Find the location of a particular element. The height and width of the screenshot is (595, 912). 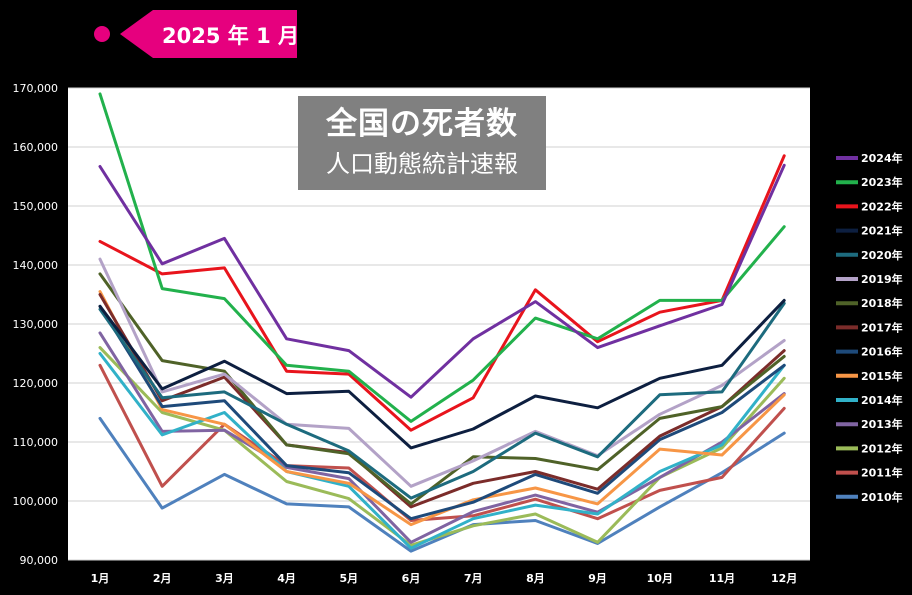

y-tick-label: 130,000 is located at coordinates (36, 324).